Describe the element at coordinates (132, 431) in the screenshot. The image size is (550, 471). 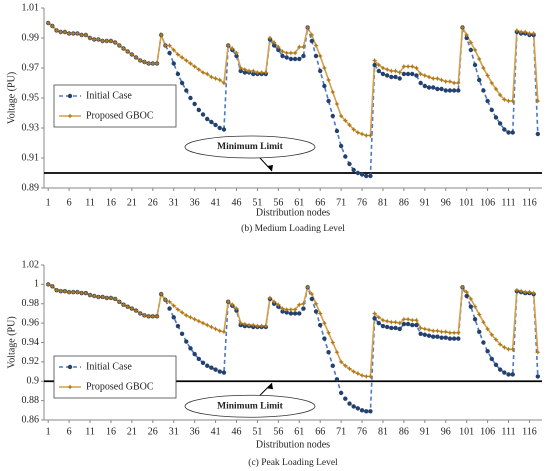
I see `x-tick-label: 21` at that location.